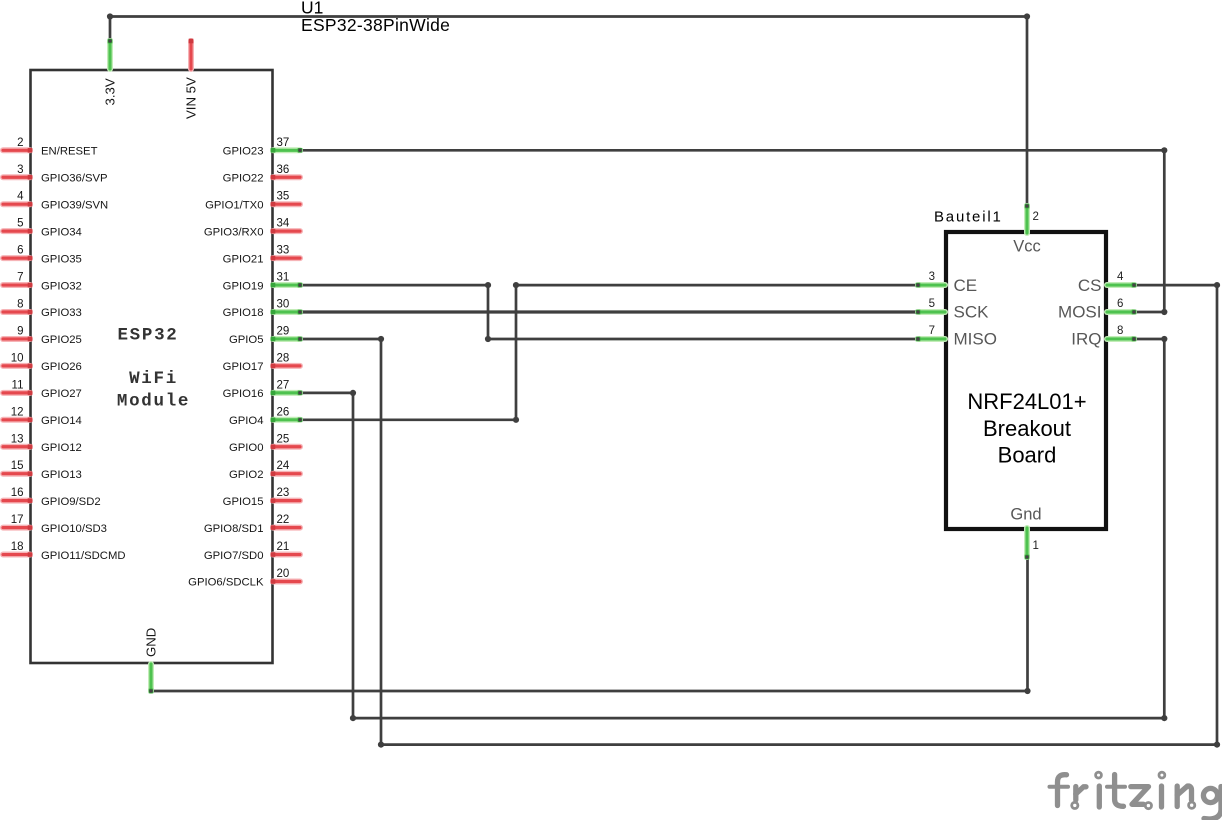  Describe the element at coordinates (18, 385) in the screenshot. I see `svg-text: 11` at that location.